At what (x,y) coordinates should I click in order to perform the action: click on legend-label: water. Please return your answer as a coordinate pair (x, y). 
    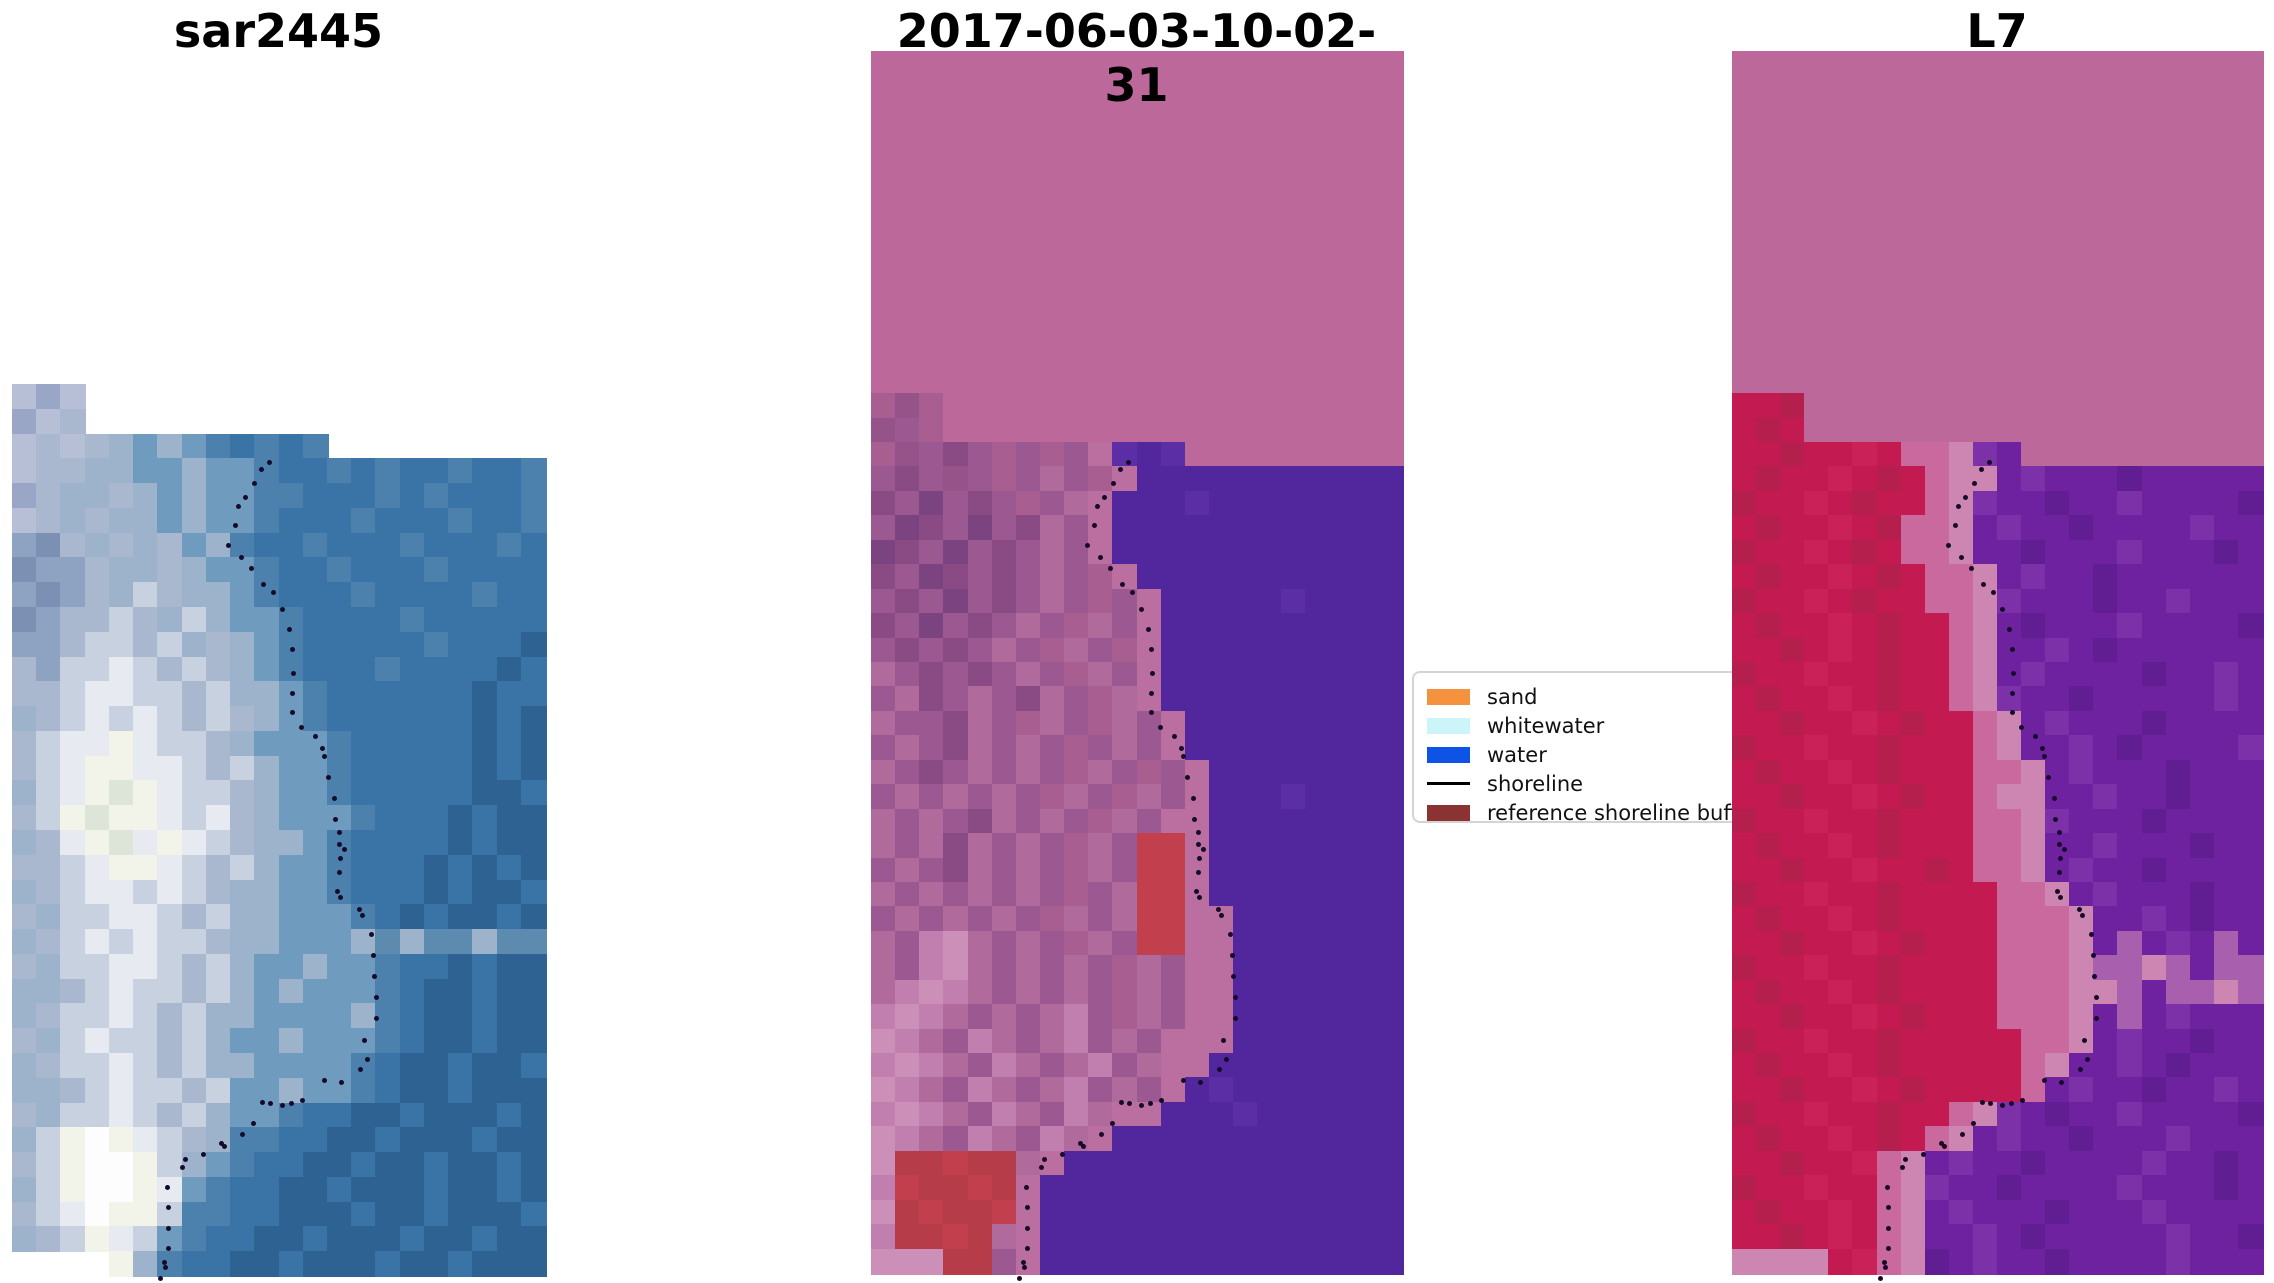
    Looking at the image, I should click on (1517, 754).